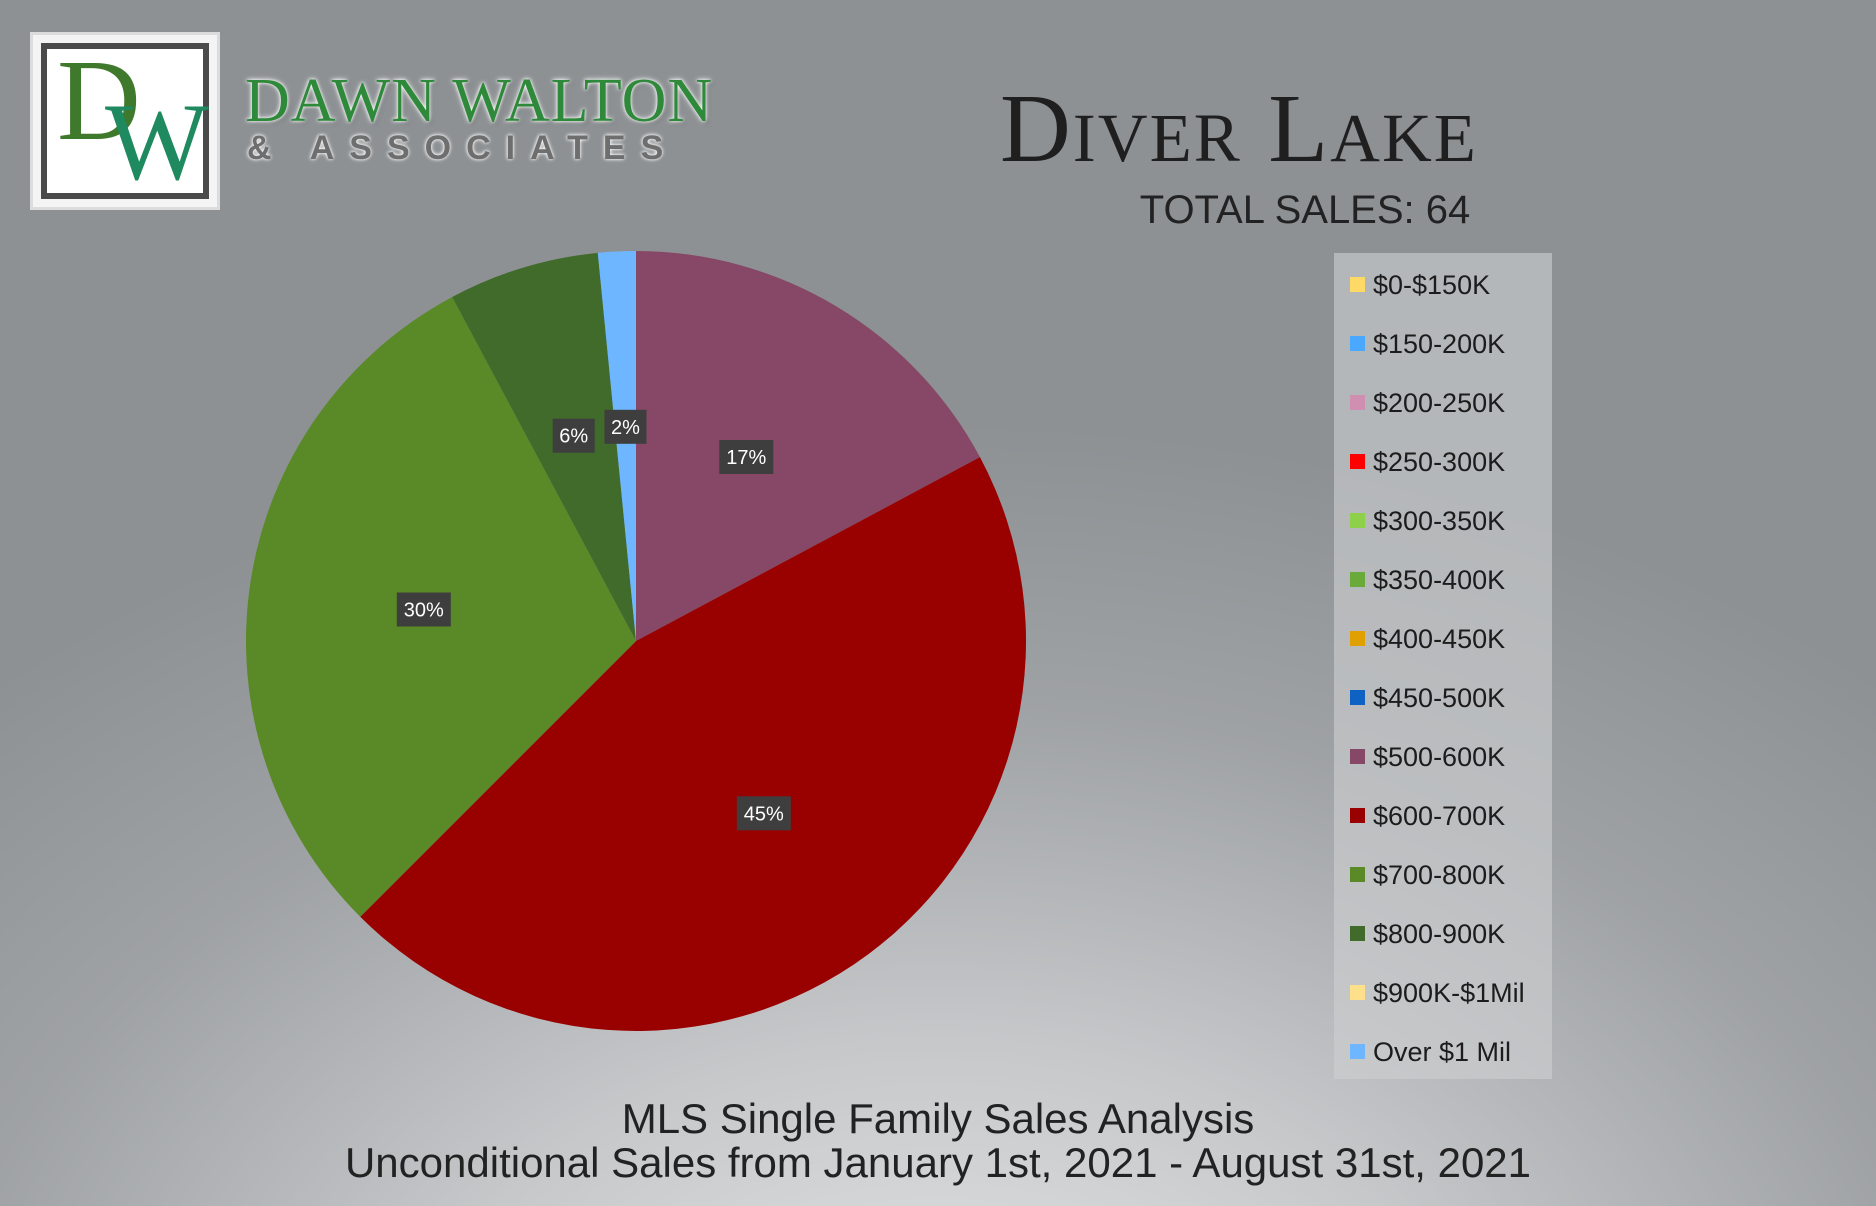 The width and height of the screenshot is (1876, 1206). Describe the element at coordinates (1439, 403) in the screenshot. I see `legend-label: $200-250K` at that location.